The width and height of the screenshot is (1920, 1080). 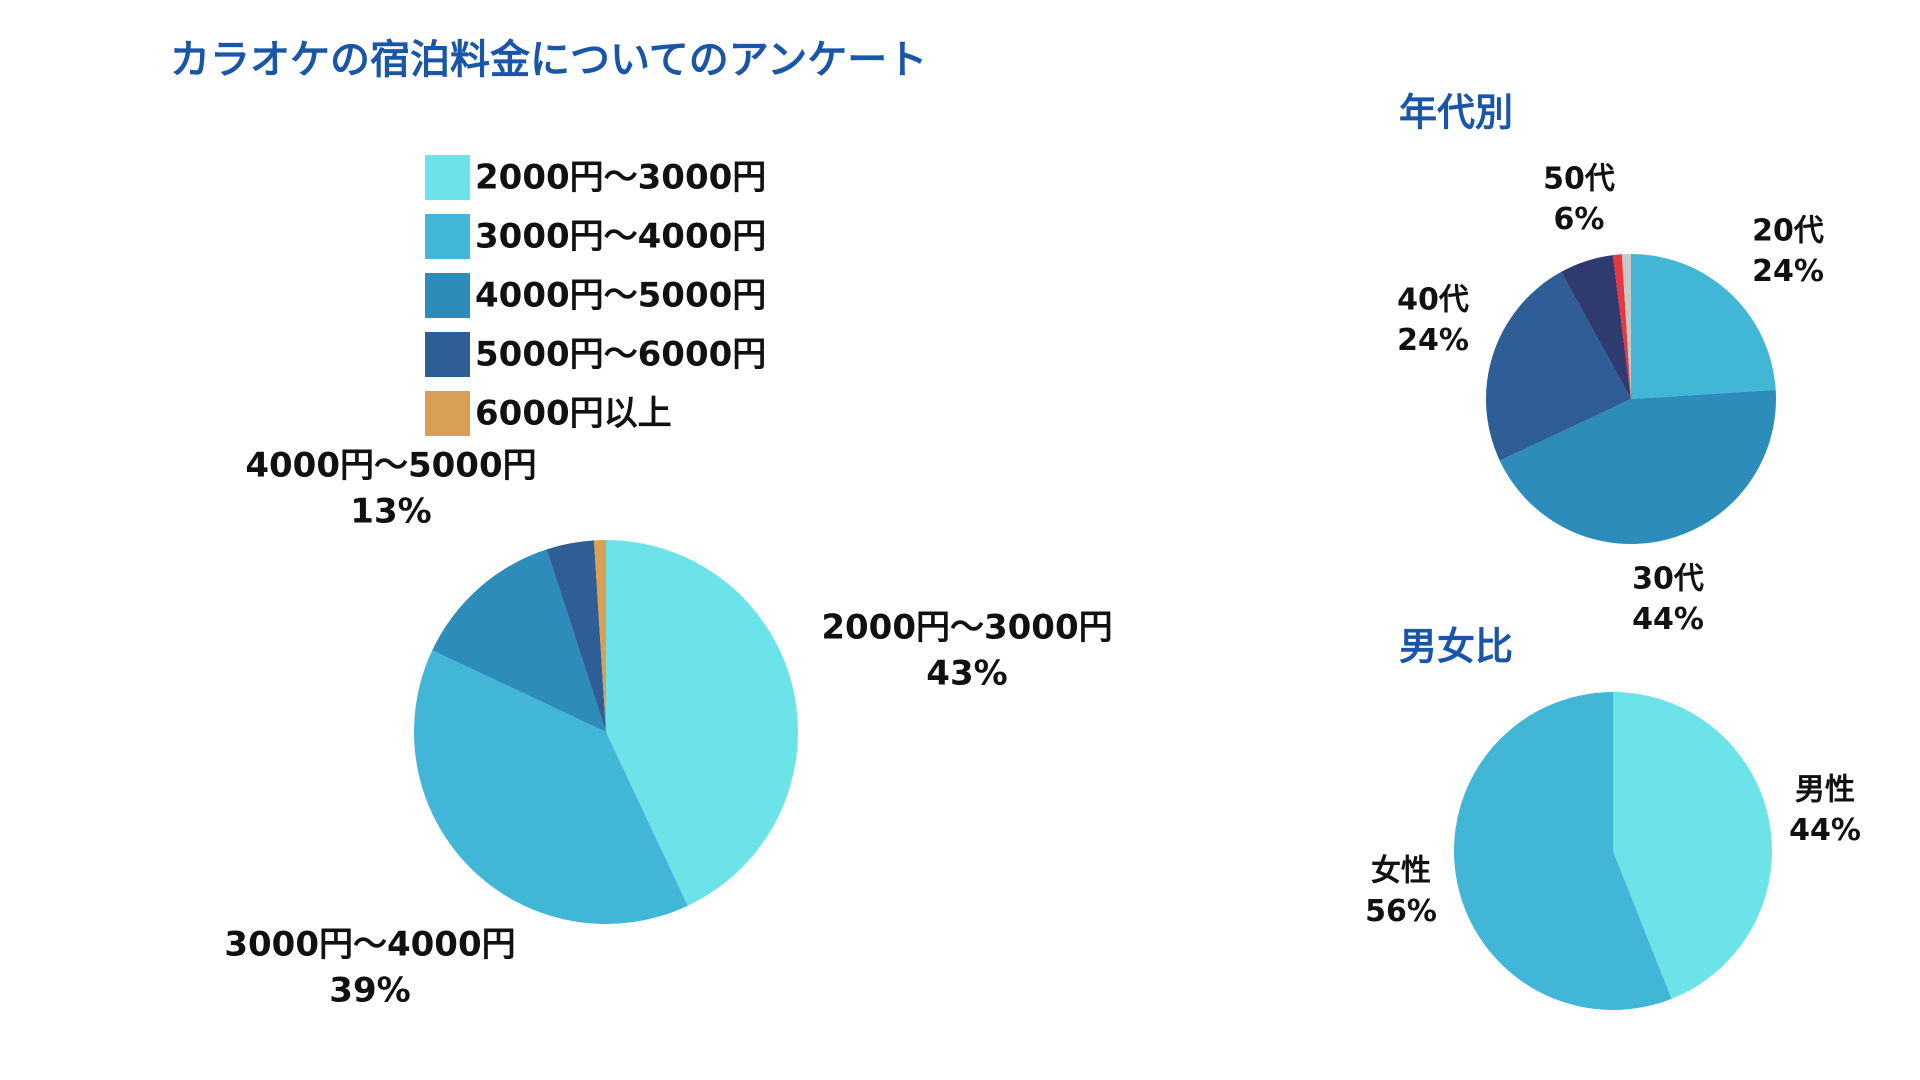 What do you see at coordinates (390, 511) in the screenshot?
I see `slice-value: 13%` at bounding box center [390, 511].